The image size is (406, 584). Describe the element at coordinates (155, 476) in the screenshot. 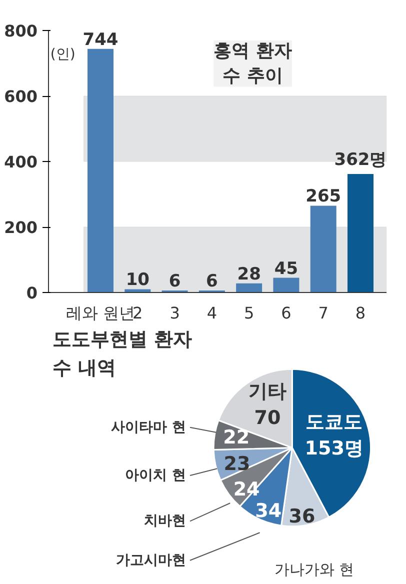

I see `slice-label: 아이치 현` at that location.